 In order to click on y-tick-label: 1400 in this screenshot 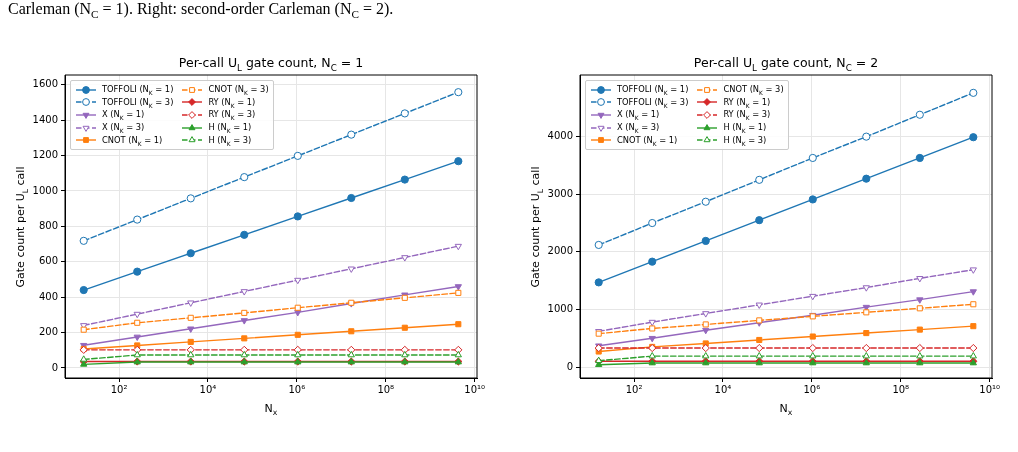, I will do `click(45, 119)`.